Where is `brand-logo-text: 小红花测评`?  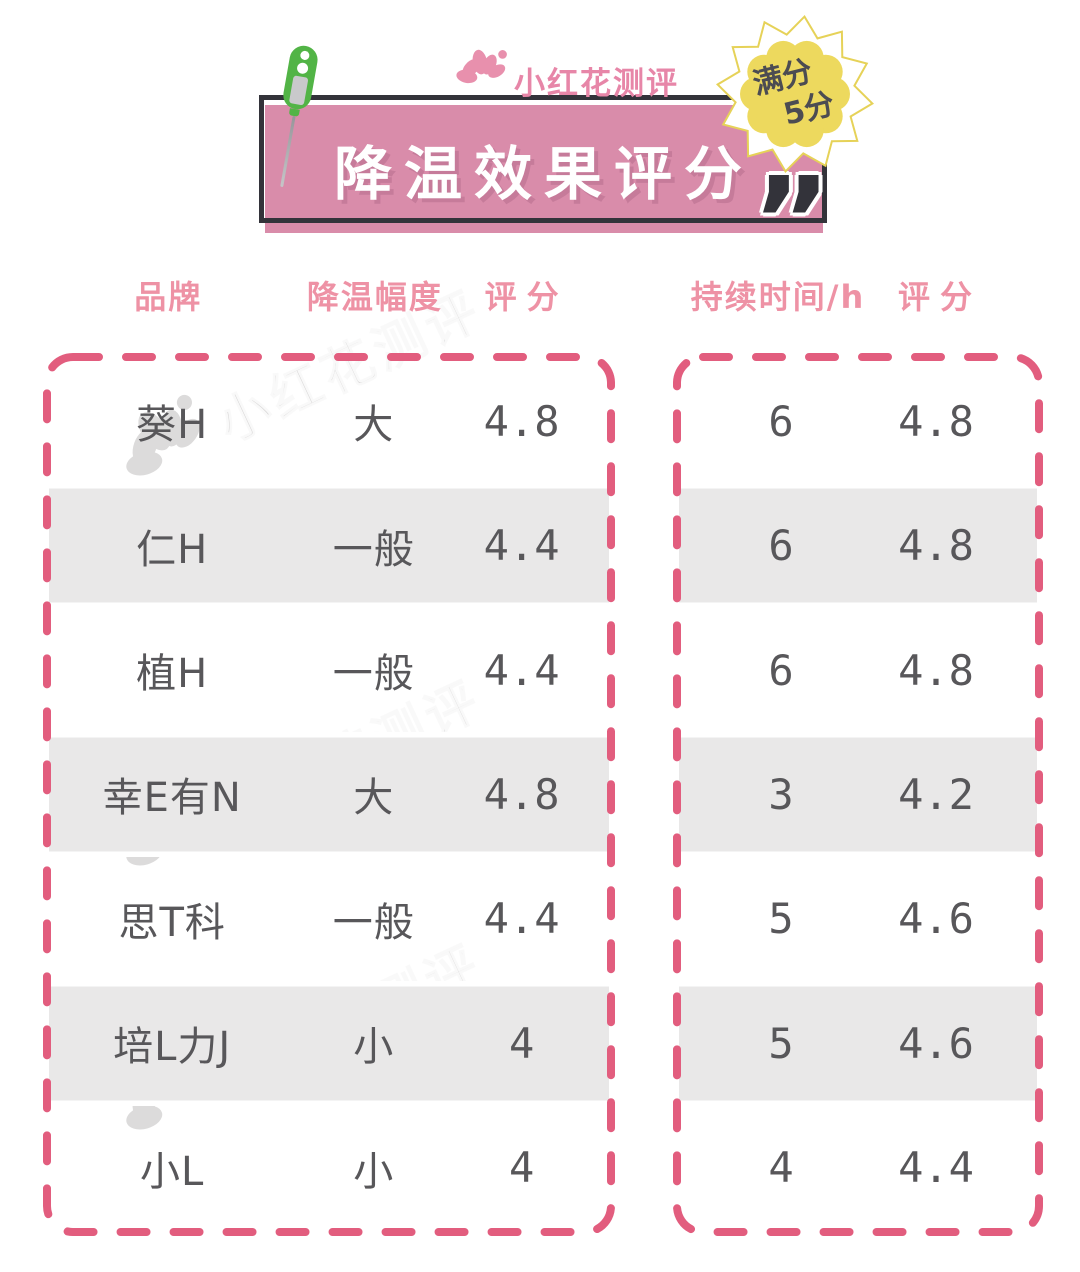
brand-logo-text: 小红花测评 is located at coordinates (596, 84).